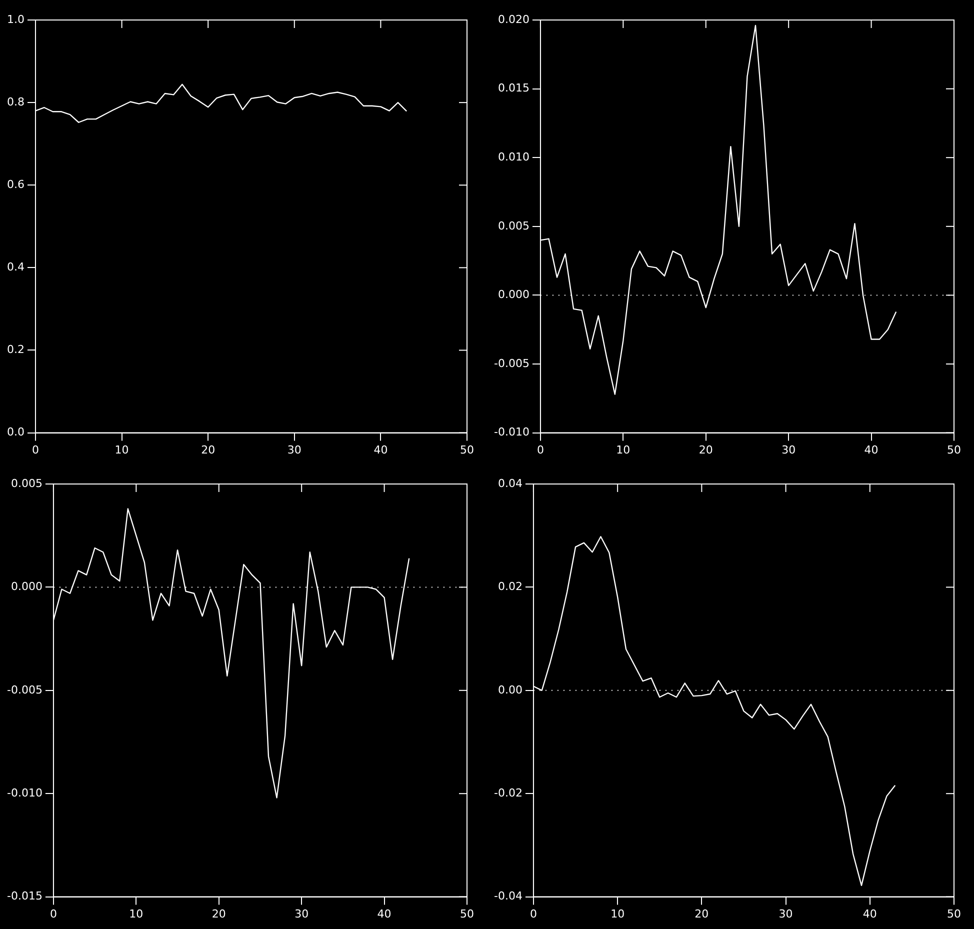 Image resolution: width=974 pixels, height=929 pixels. I want to click on y-tick-label: 0.010, so click(514, 157).